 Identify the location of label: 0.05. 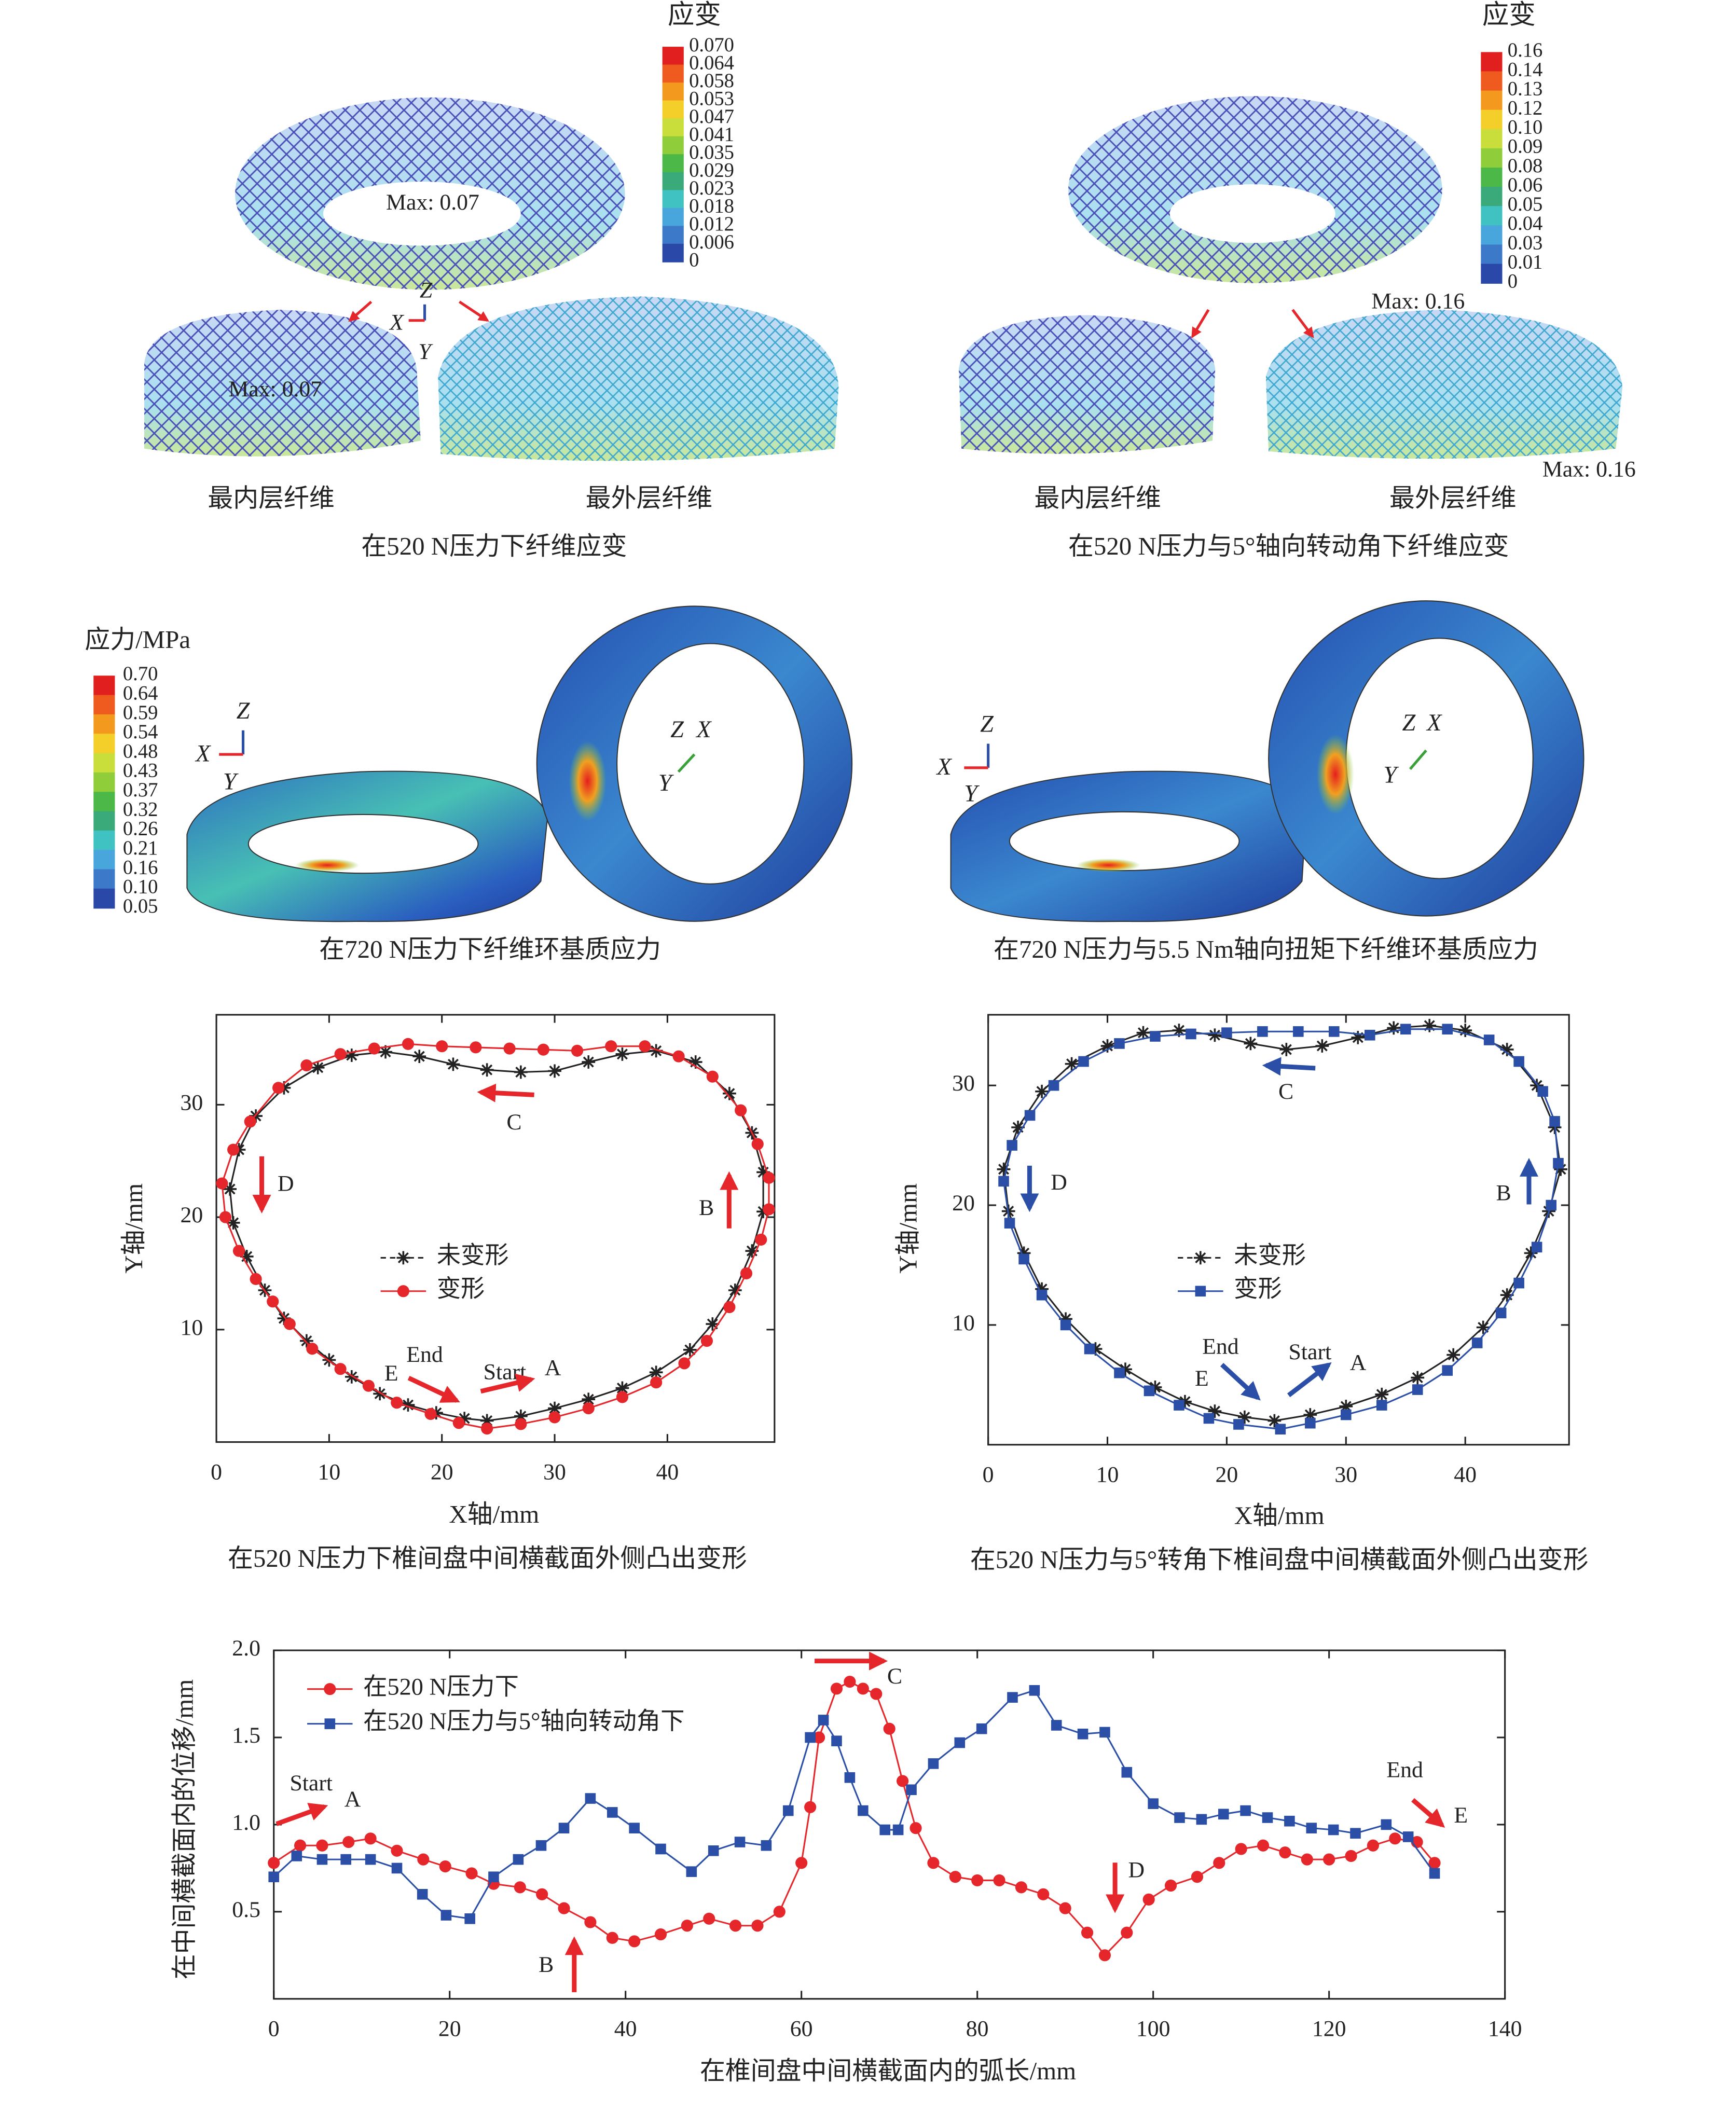
(140, 906).